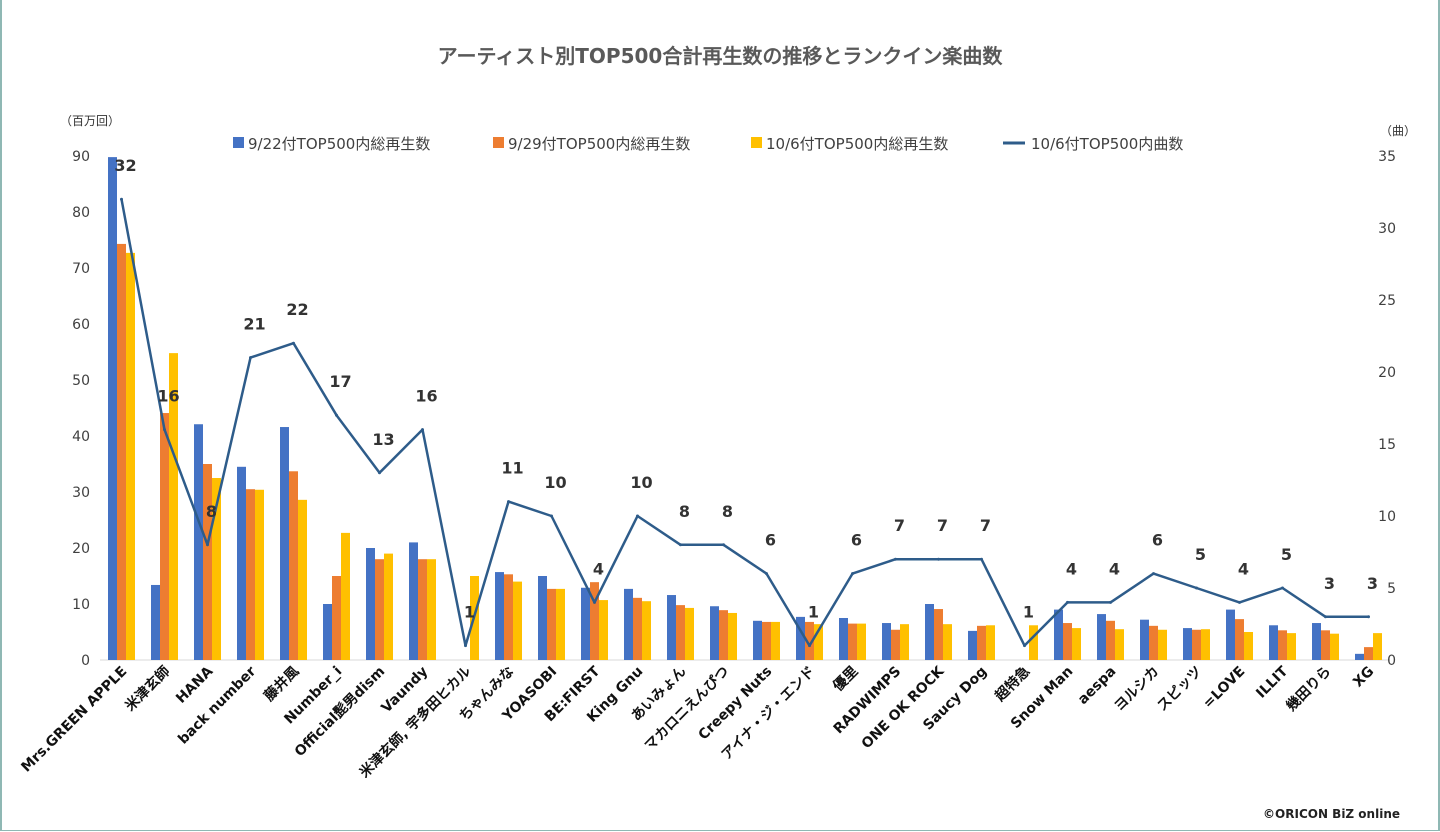  I want to click on category-label: ILLIT, so click(1272, 682).